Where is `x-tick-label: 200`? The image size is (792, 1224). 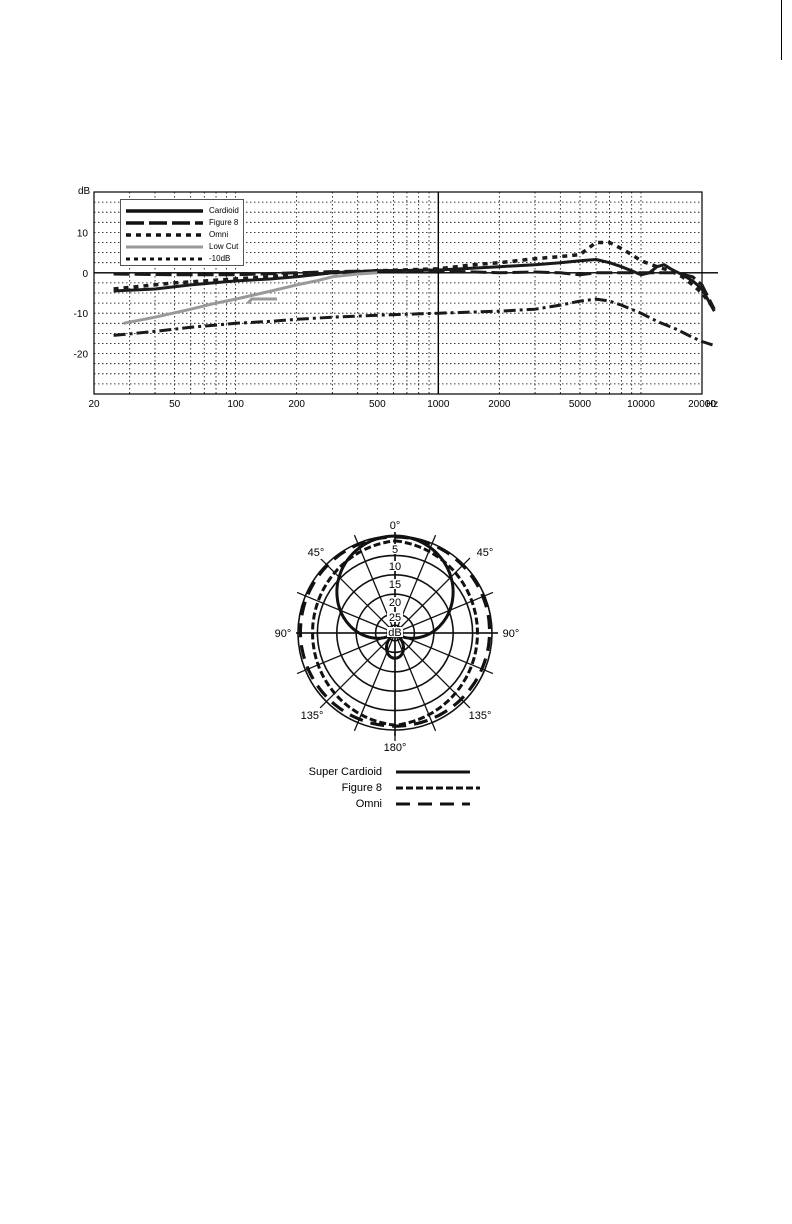 x-tick-label: 200 is located at coordinates (296, 404).